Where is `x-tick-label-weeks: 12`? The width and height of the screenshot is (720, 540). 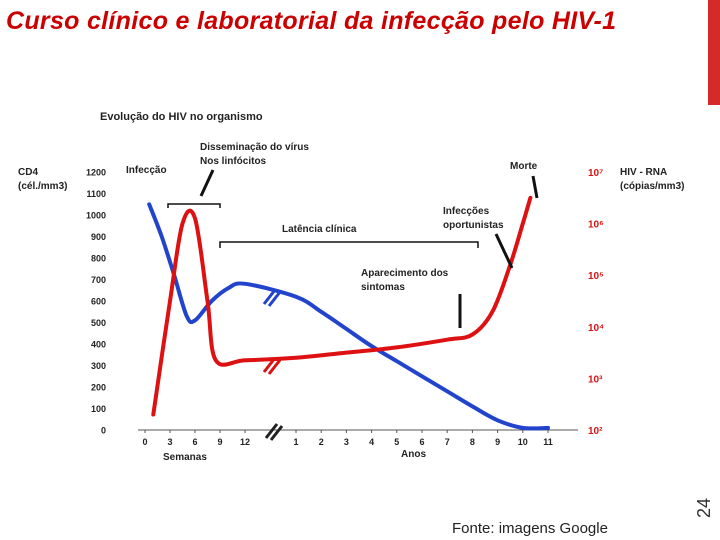
x-tick-label-weeks: 12 is located at coordinates (245, 442).